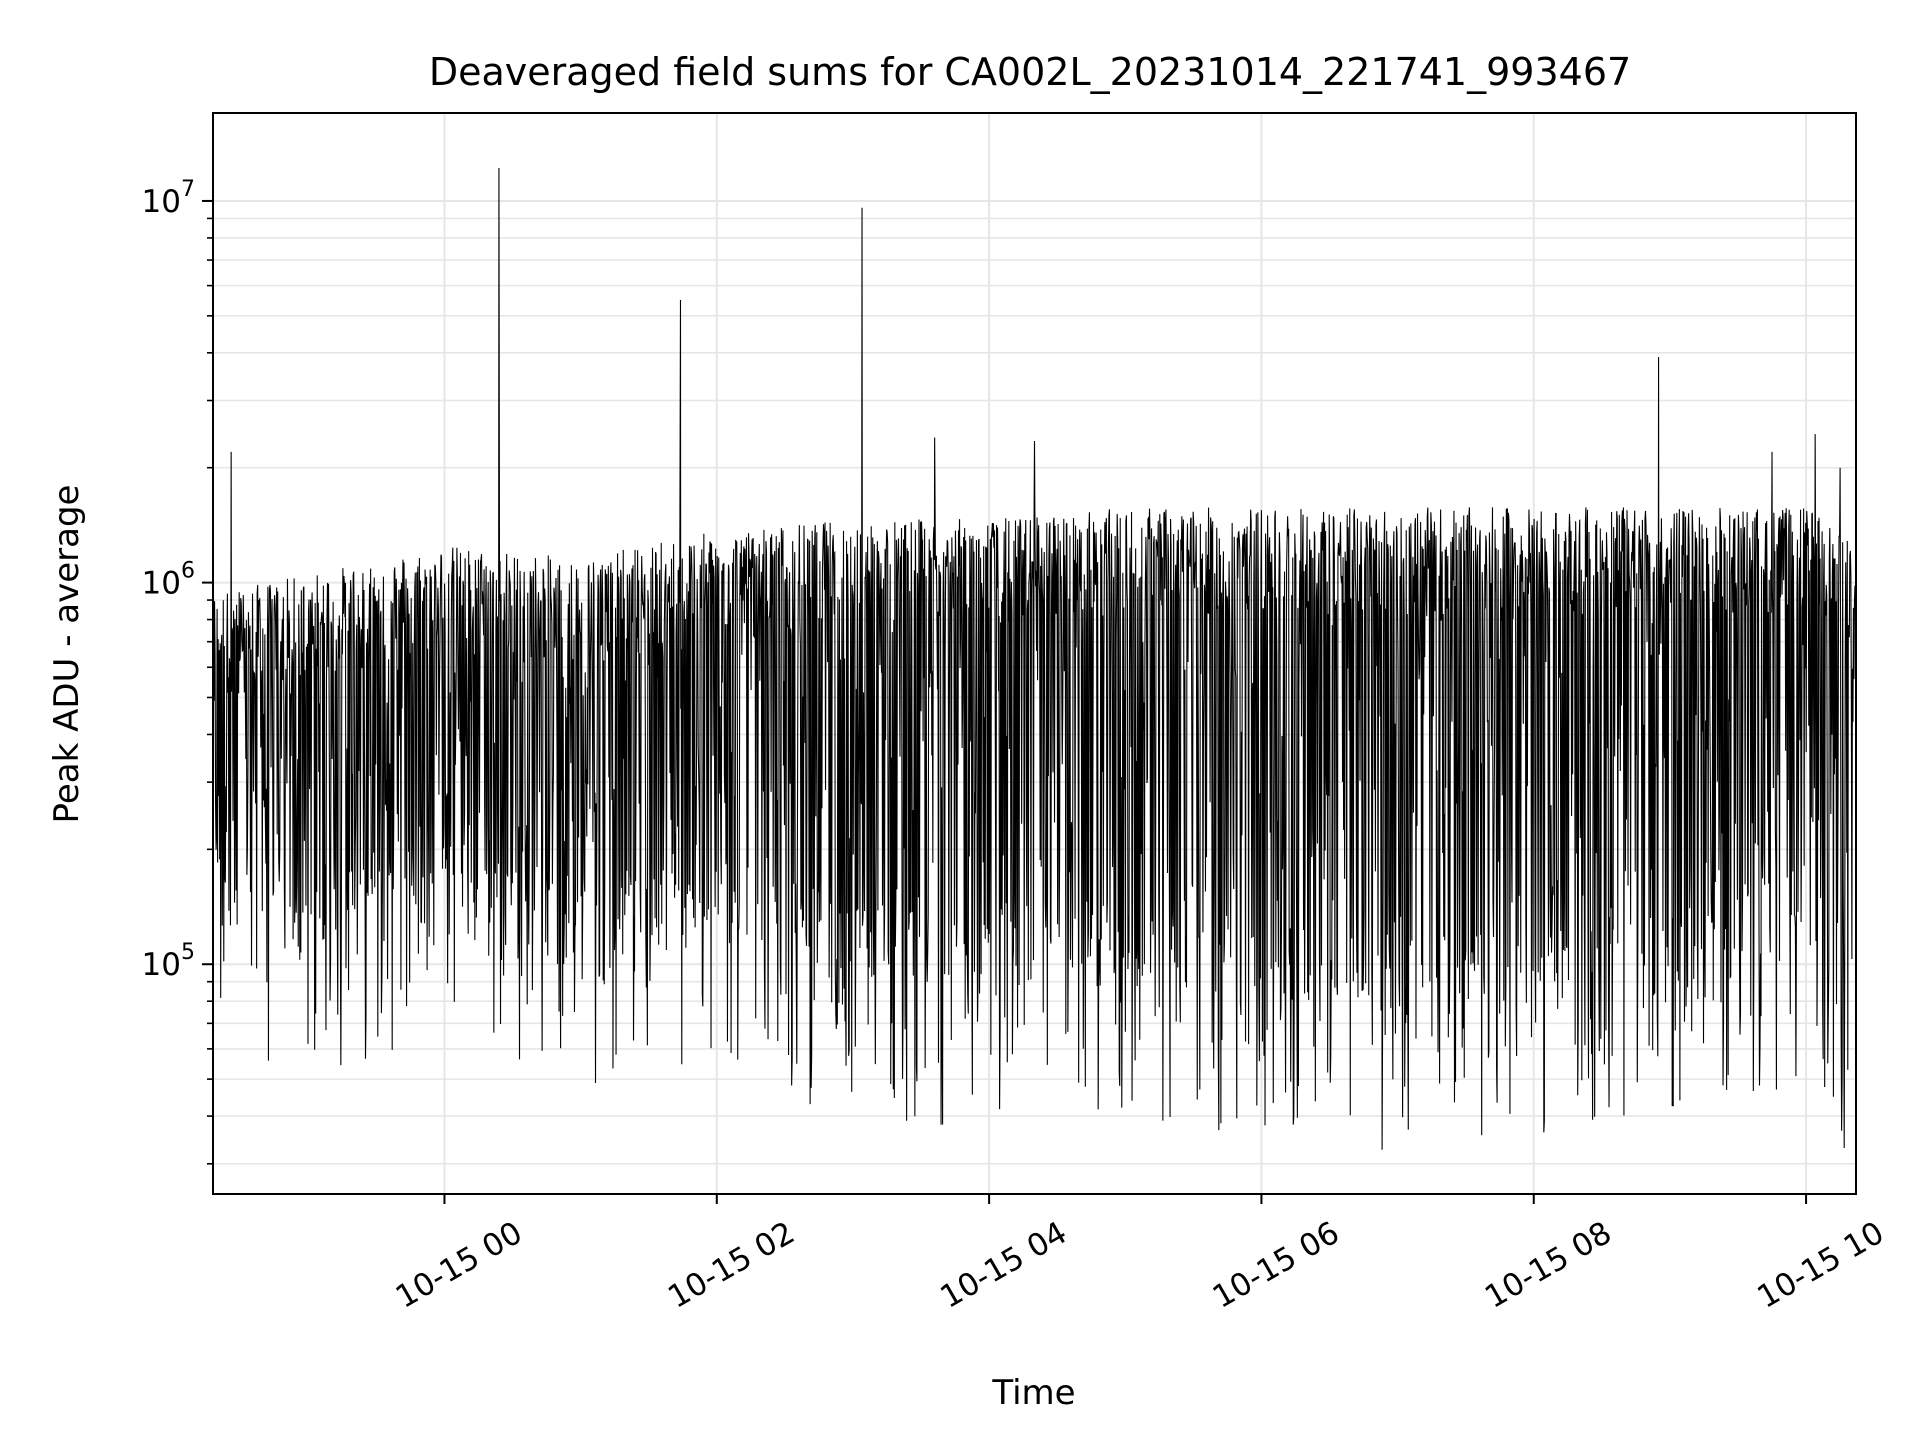 The image size is (1920, 1440). What do you see at coordinates (168, 961) in the screenshot?
I see `y-tick-label: 10⁵` at bounding box center [168, 961].